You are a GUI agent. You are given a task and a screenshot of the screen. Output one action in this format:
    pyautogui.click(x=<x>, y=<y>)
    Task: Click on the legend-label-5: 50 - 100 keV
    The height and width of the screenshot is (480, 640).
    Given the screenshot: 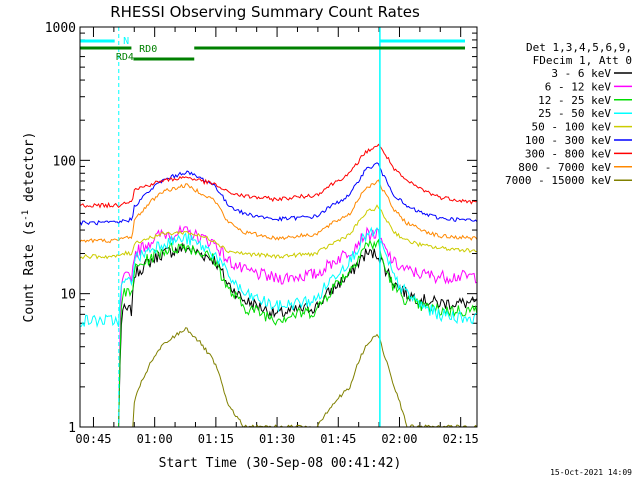 What is the action you would take?
    pyautogui.click(x=572, y=127)
    